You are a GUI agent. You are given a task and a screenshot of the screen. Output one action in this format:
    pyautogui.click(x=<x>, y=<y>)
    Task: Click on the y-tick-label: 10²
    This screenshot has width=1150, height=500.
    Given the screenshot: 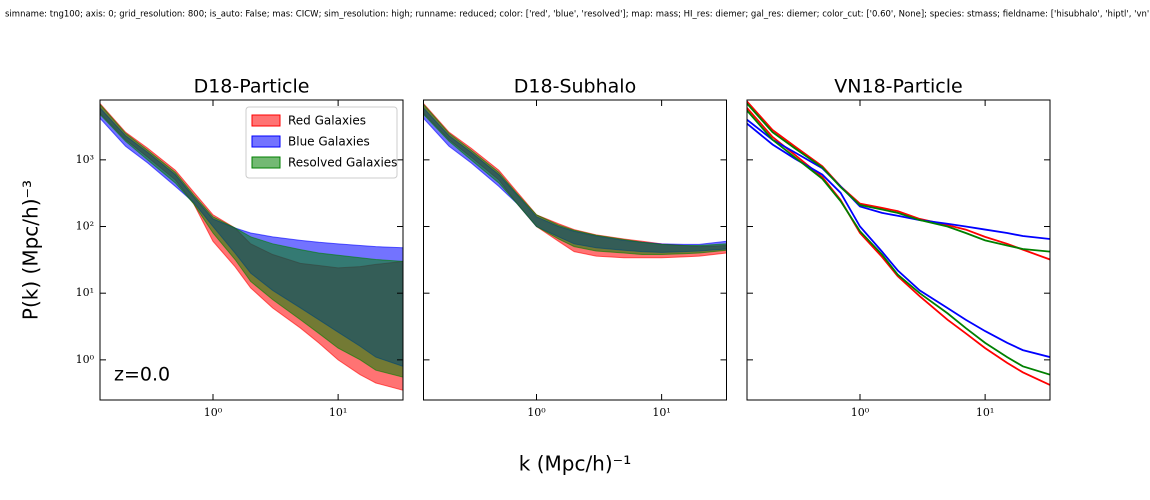 What is the action you would take?
    pyautogui.click(x=85, y=226)
    